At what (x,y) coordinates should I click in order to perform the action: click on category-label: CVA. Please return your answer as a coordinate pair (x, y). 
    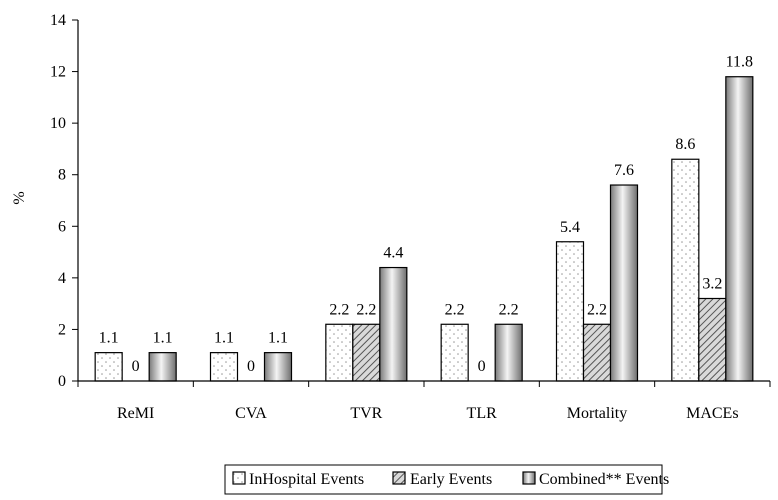
    Looking at the image, I should click on (251, 413).